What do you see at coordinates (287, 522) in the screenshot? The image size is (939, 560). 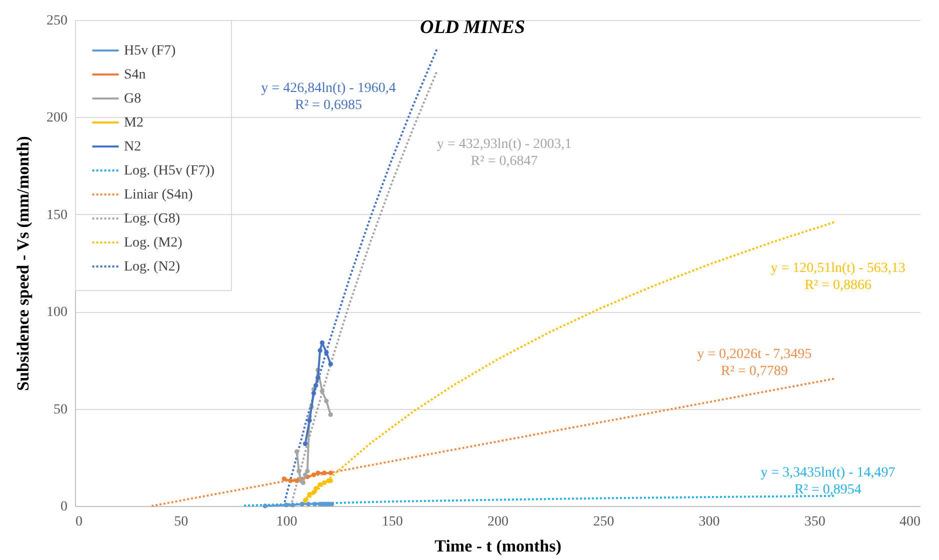 I see `x-tick-label: 100` at bounding box center [287, 522].